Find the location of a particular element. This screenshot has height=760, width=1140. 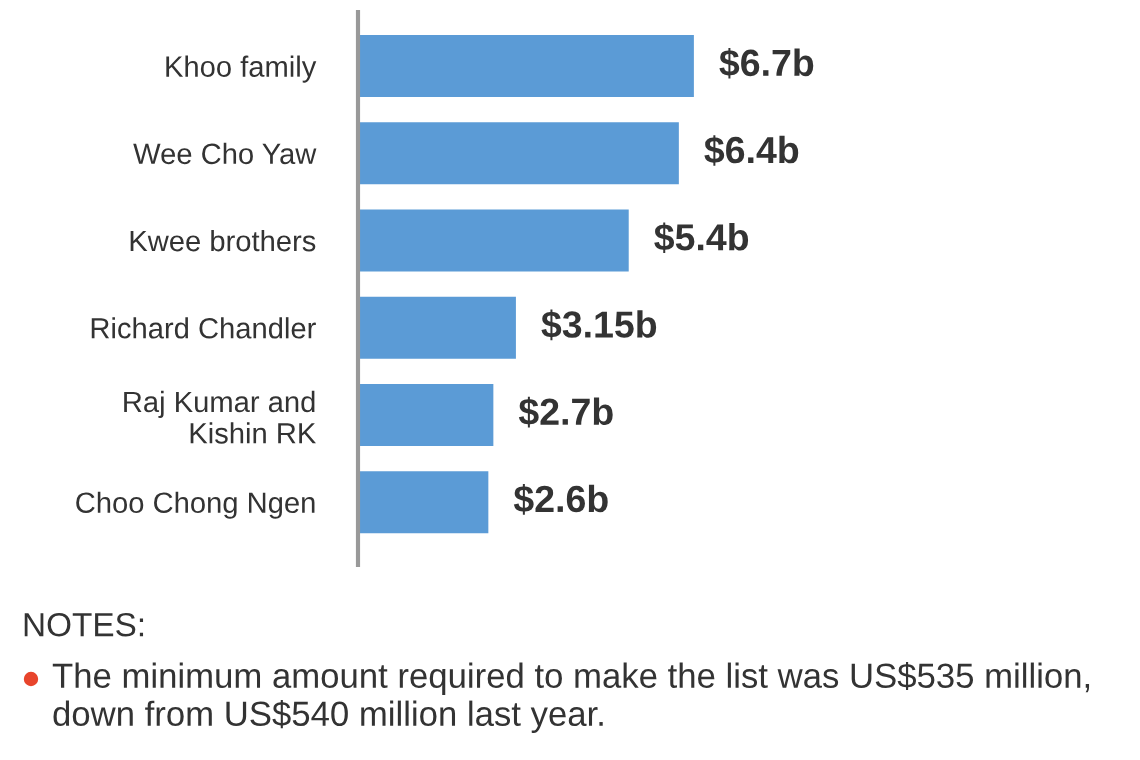

data-label: $3.15b is located at coordinates (599, 325).